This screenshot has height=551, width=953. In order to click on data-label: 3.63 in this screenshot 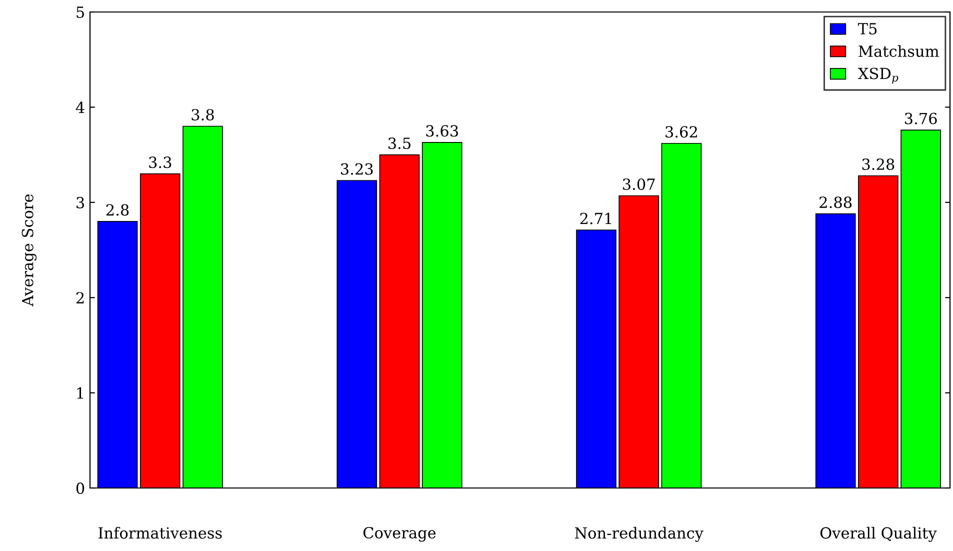, I will do `click(442, 131)`.